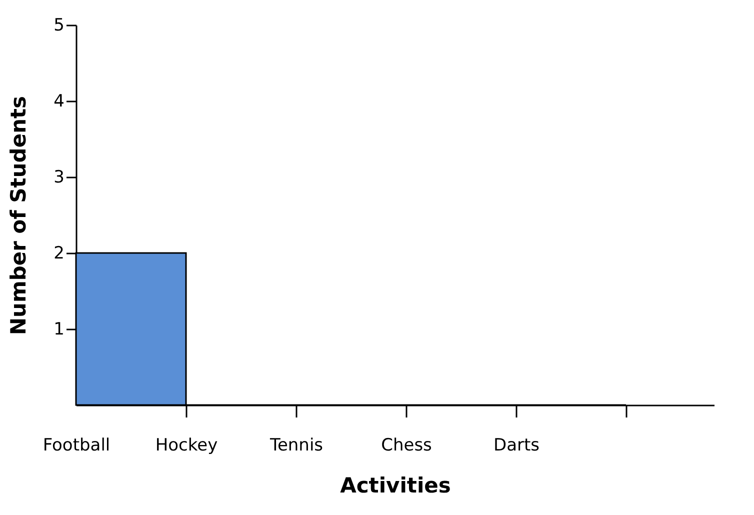  Describe the element at coordinates (186, 446) in the screenshot. I see `x-tick-label: Hockey` at that location.